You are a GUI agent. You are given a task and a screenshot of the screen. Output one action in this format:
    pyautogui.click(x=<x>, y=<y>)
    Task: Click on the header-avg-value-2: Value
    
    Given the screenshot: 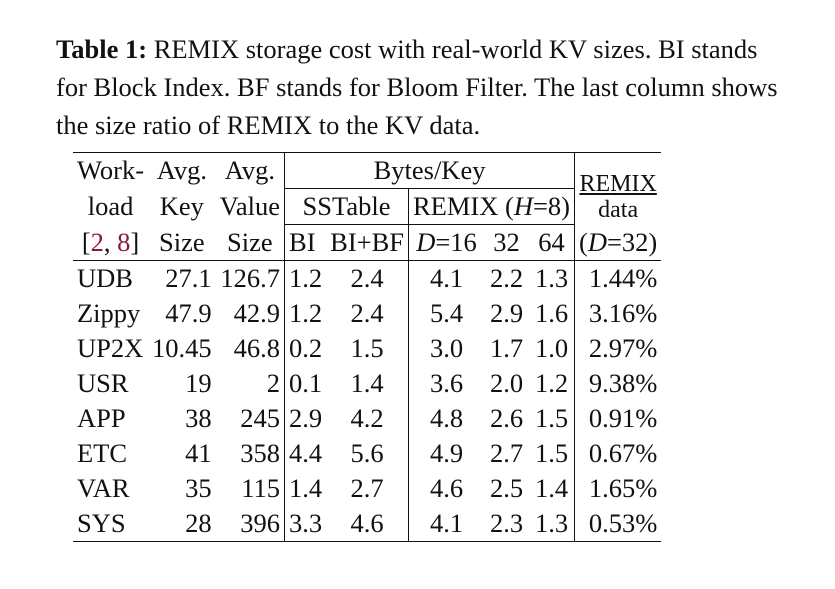 What is the action you would take?
    pyautogui.click(x=250, y=206)
    